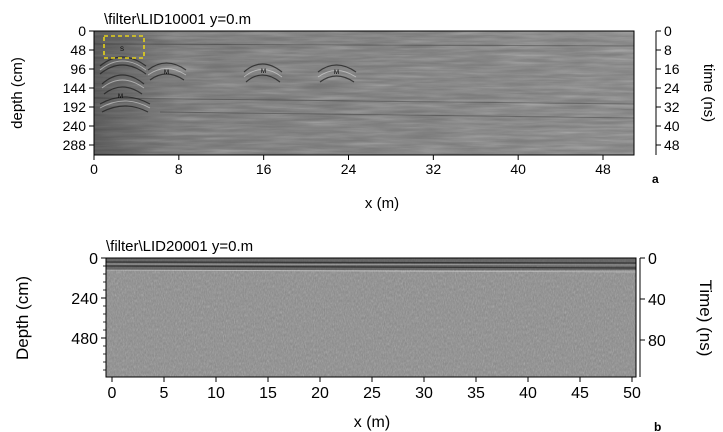 The height and width of the screenshot is (432, 723). Describe the element at coordinates (268, 393) in the screenshot. I see `panel-b-x-tick-label: 15` at that location.